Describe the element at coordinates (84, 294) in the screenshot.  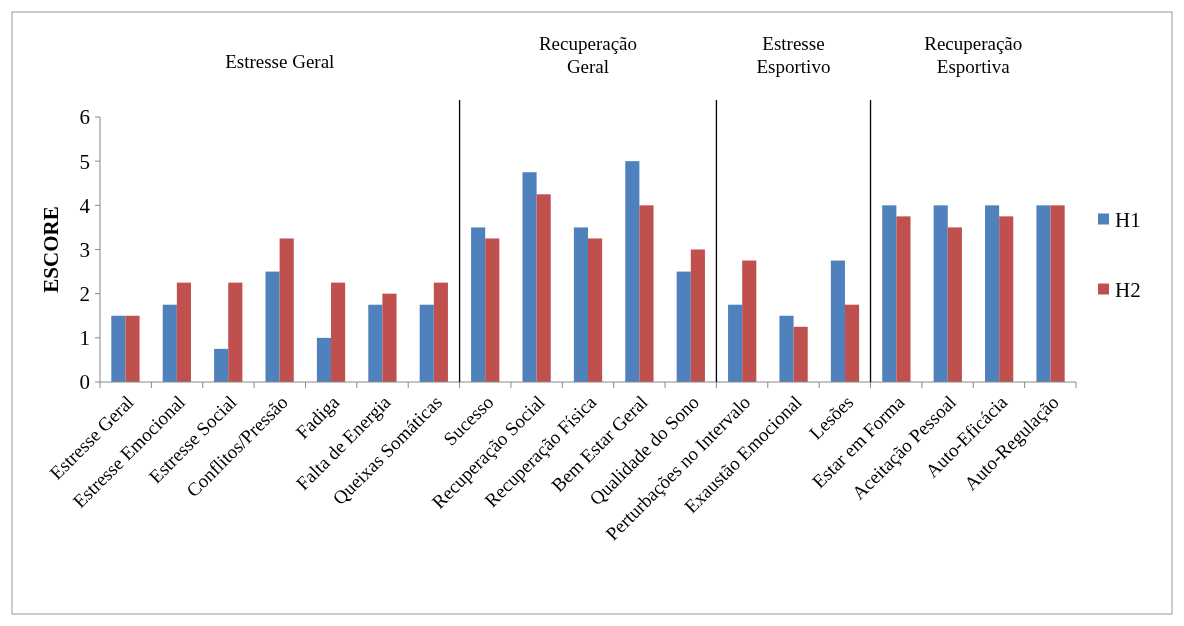
I see `y-tick-label: 2` at that location.